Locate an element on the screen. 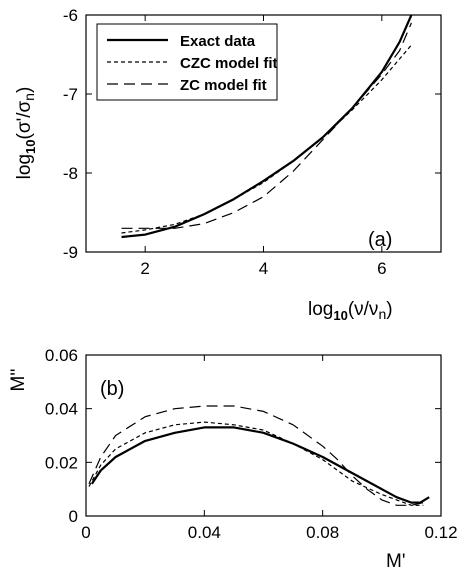  x-label-a-close: ) is located at coordinates (389, 309).